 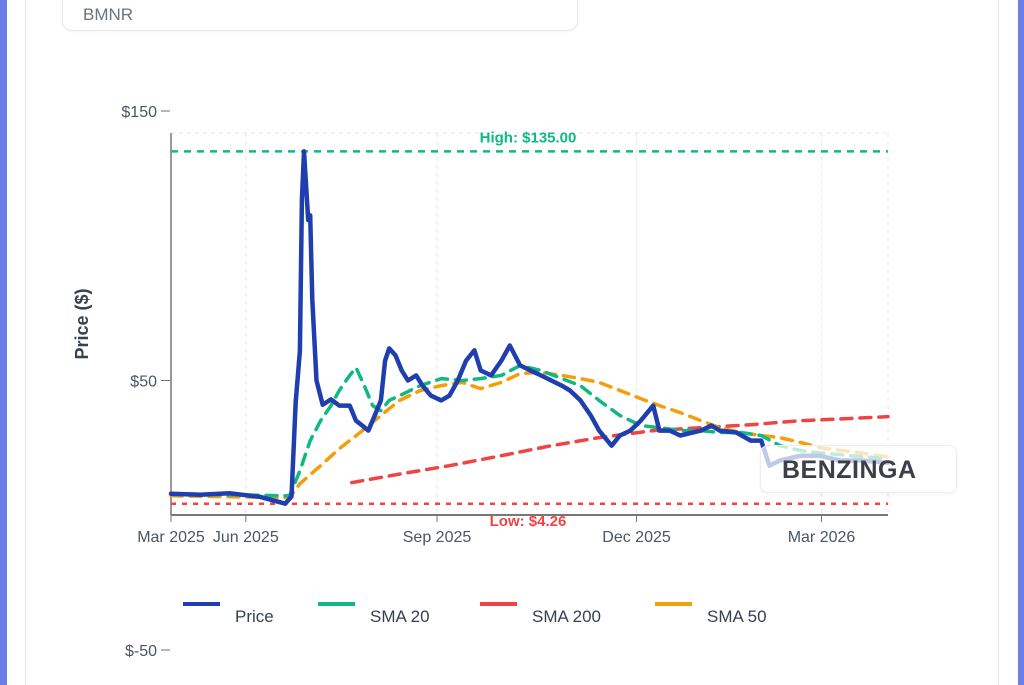 I want to click on x-tick-label: Mar 2025, so click(x=171, y=537).